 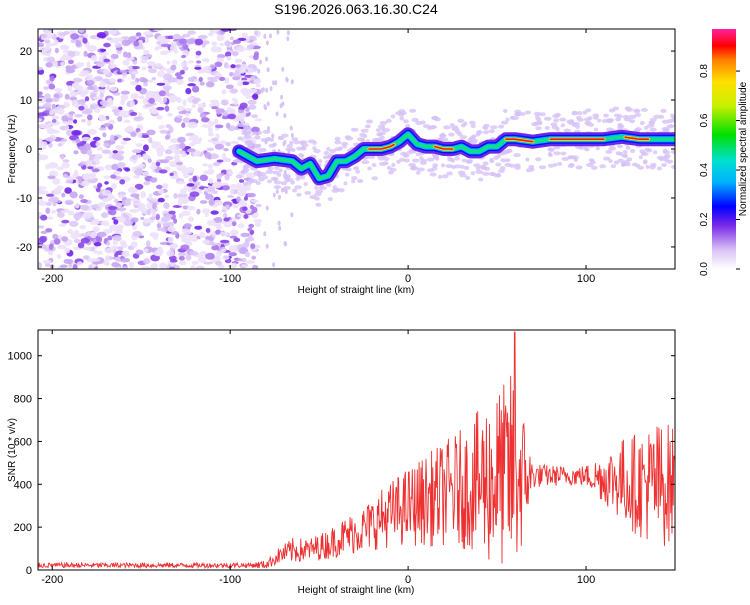 What do you see at coordinates (24, 199) in the screenshot?
I see `y-tick-label: -10` at bounding box center [24, 199].